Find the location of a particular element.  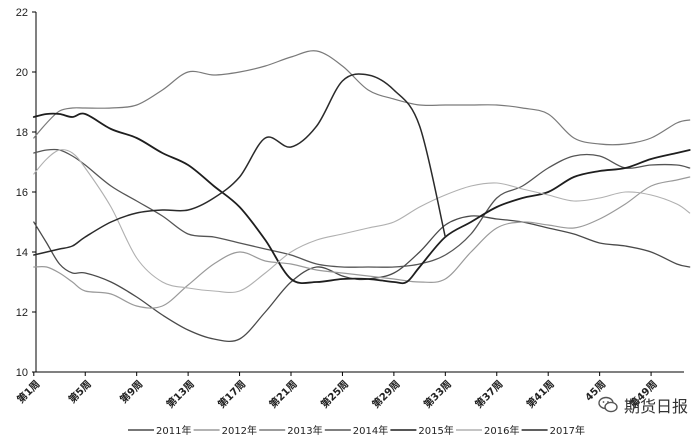

legend-label: 2013年 is located at coordinates (304, 430).